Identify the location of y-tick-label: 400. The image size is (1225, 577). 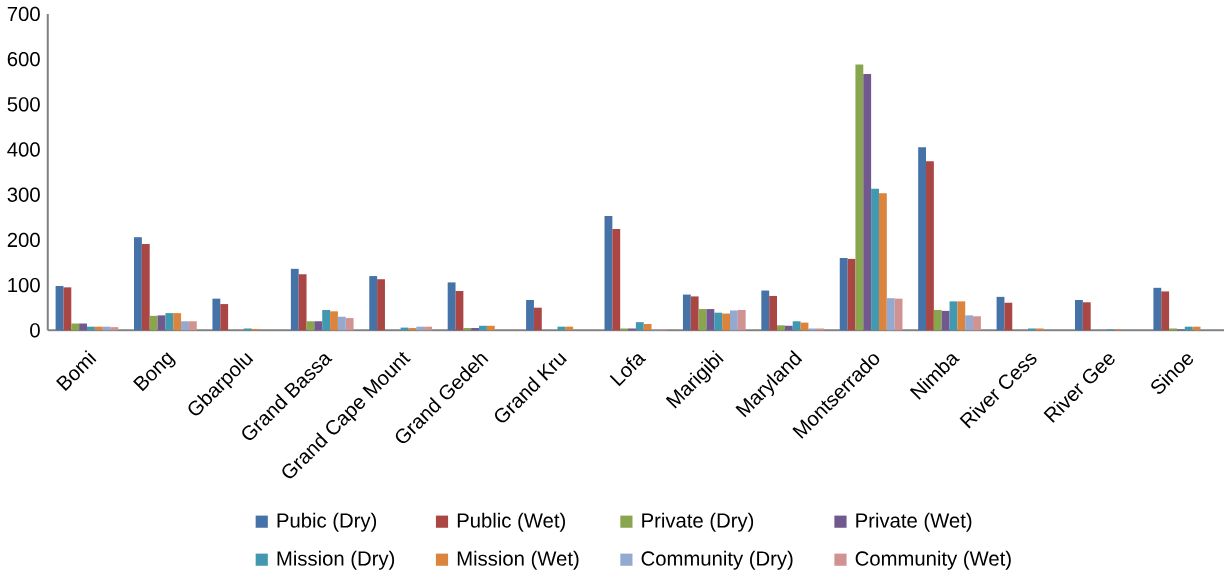
(23, 149).